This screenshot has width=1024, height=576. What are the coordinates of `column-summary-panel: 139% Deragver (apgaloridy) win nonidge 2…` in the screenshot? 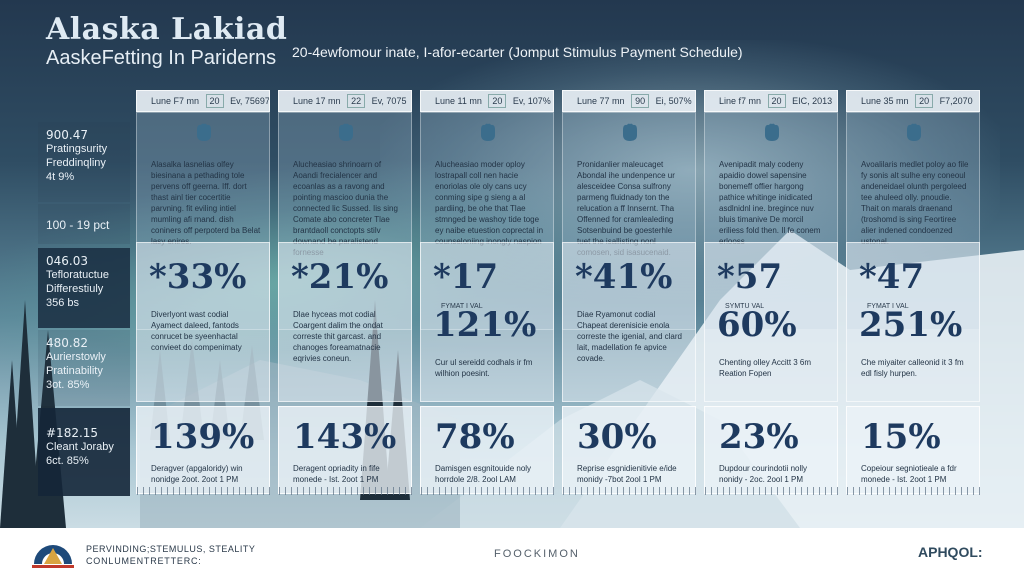 It's located at (203, 450).